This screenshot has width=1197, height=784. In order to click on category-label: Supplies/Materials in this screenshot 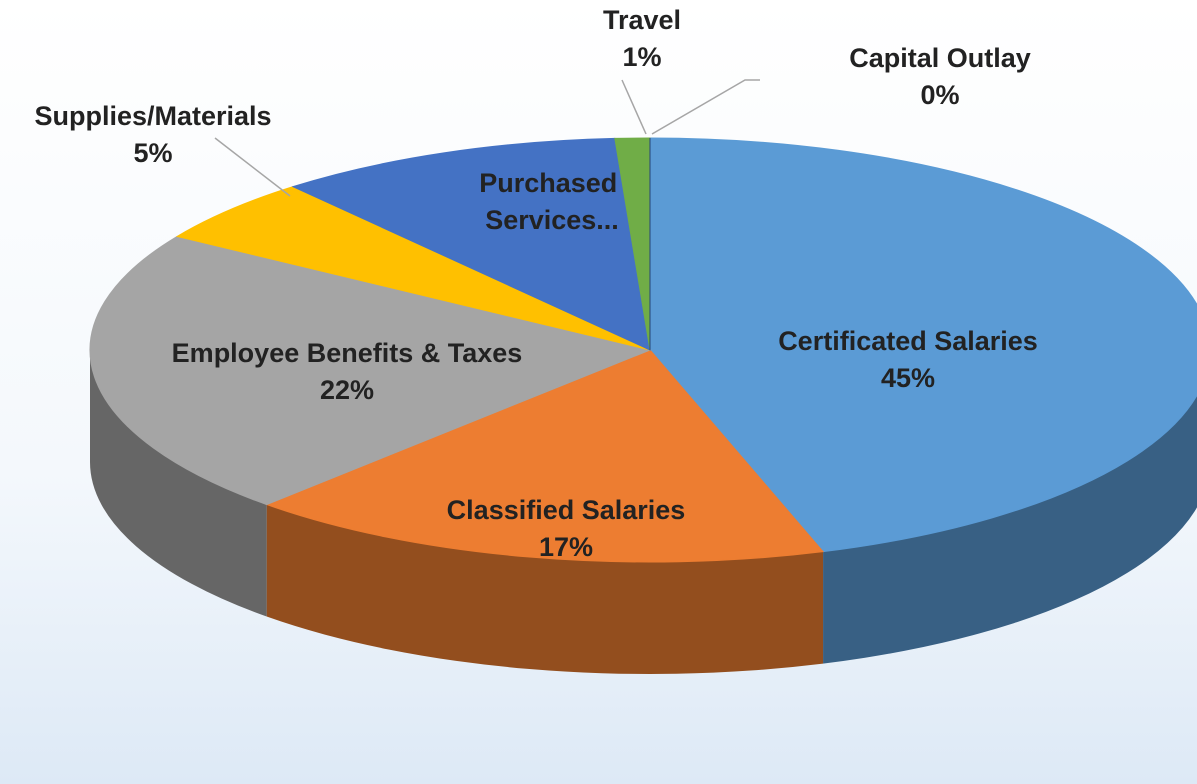, I will do `click(152, 116)`.